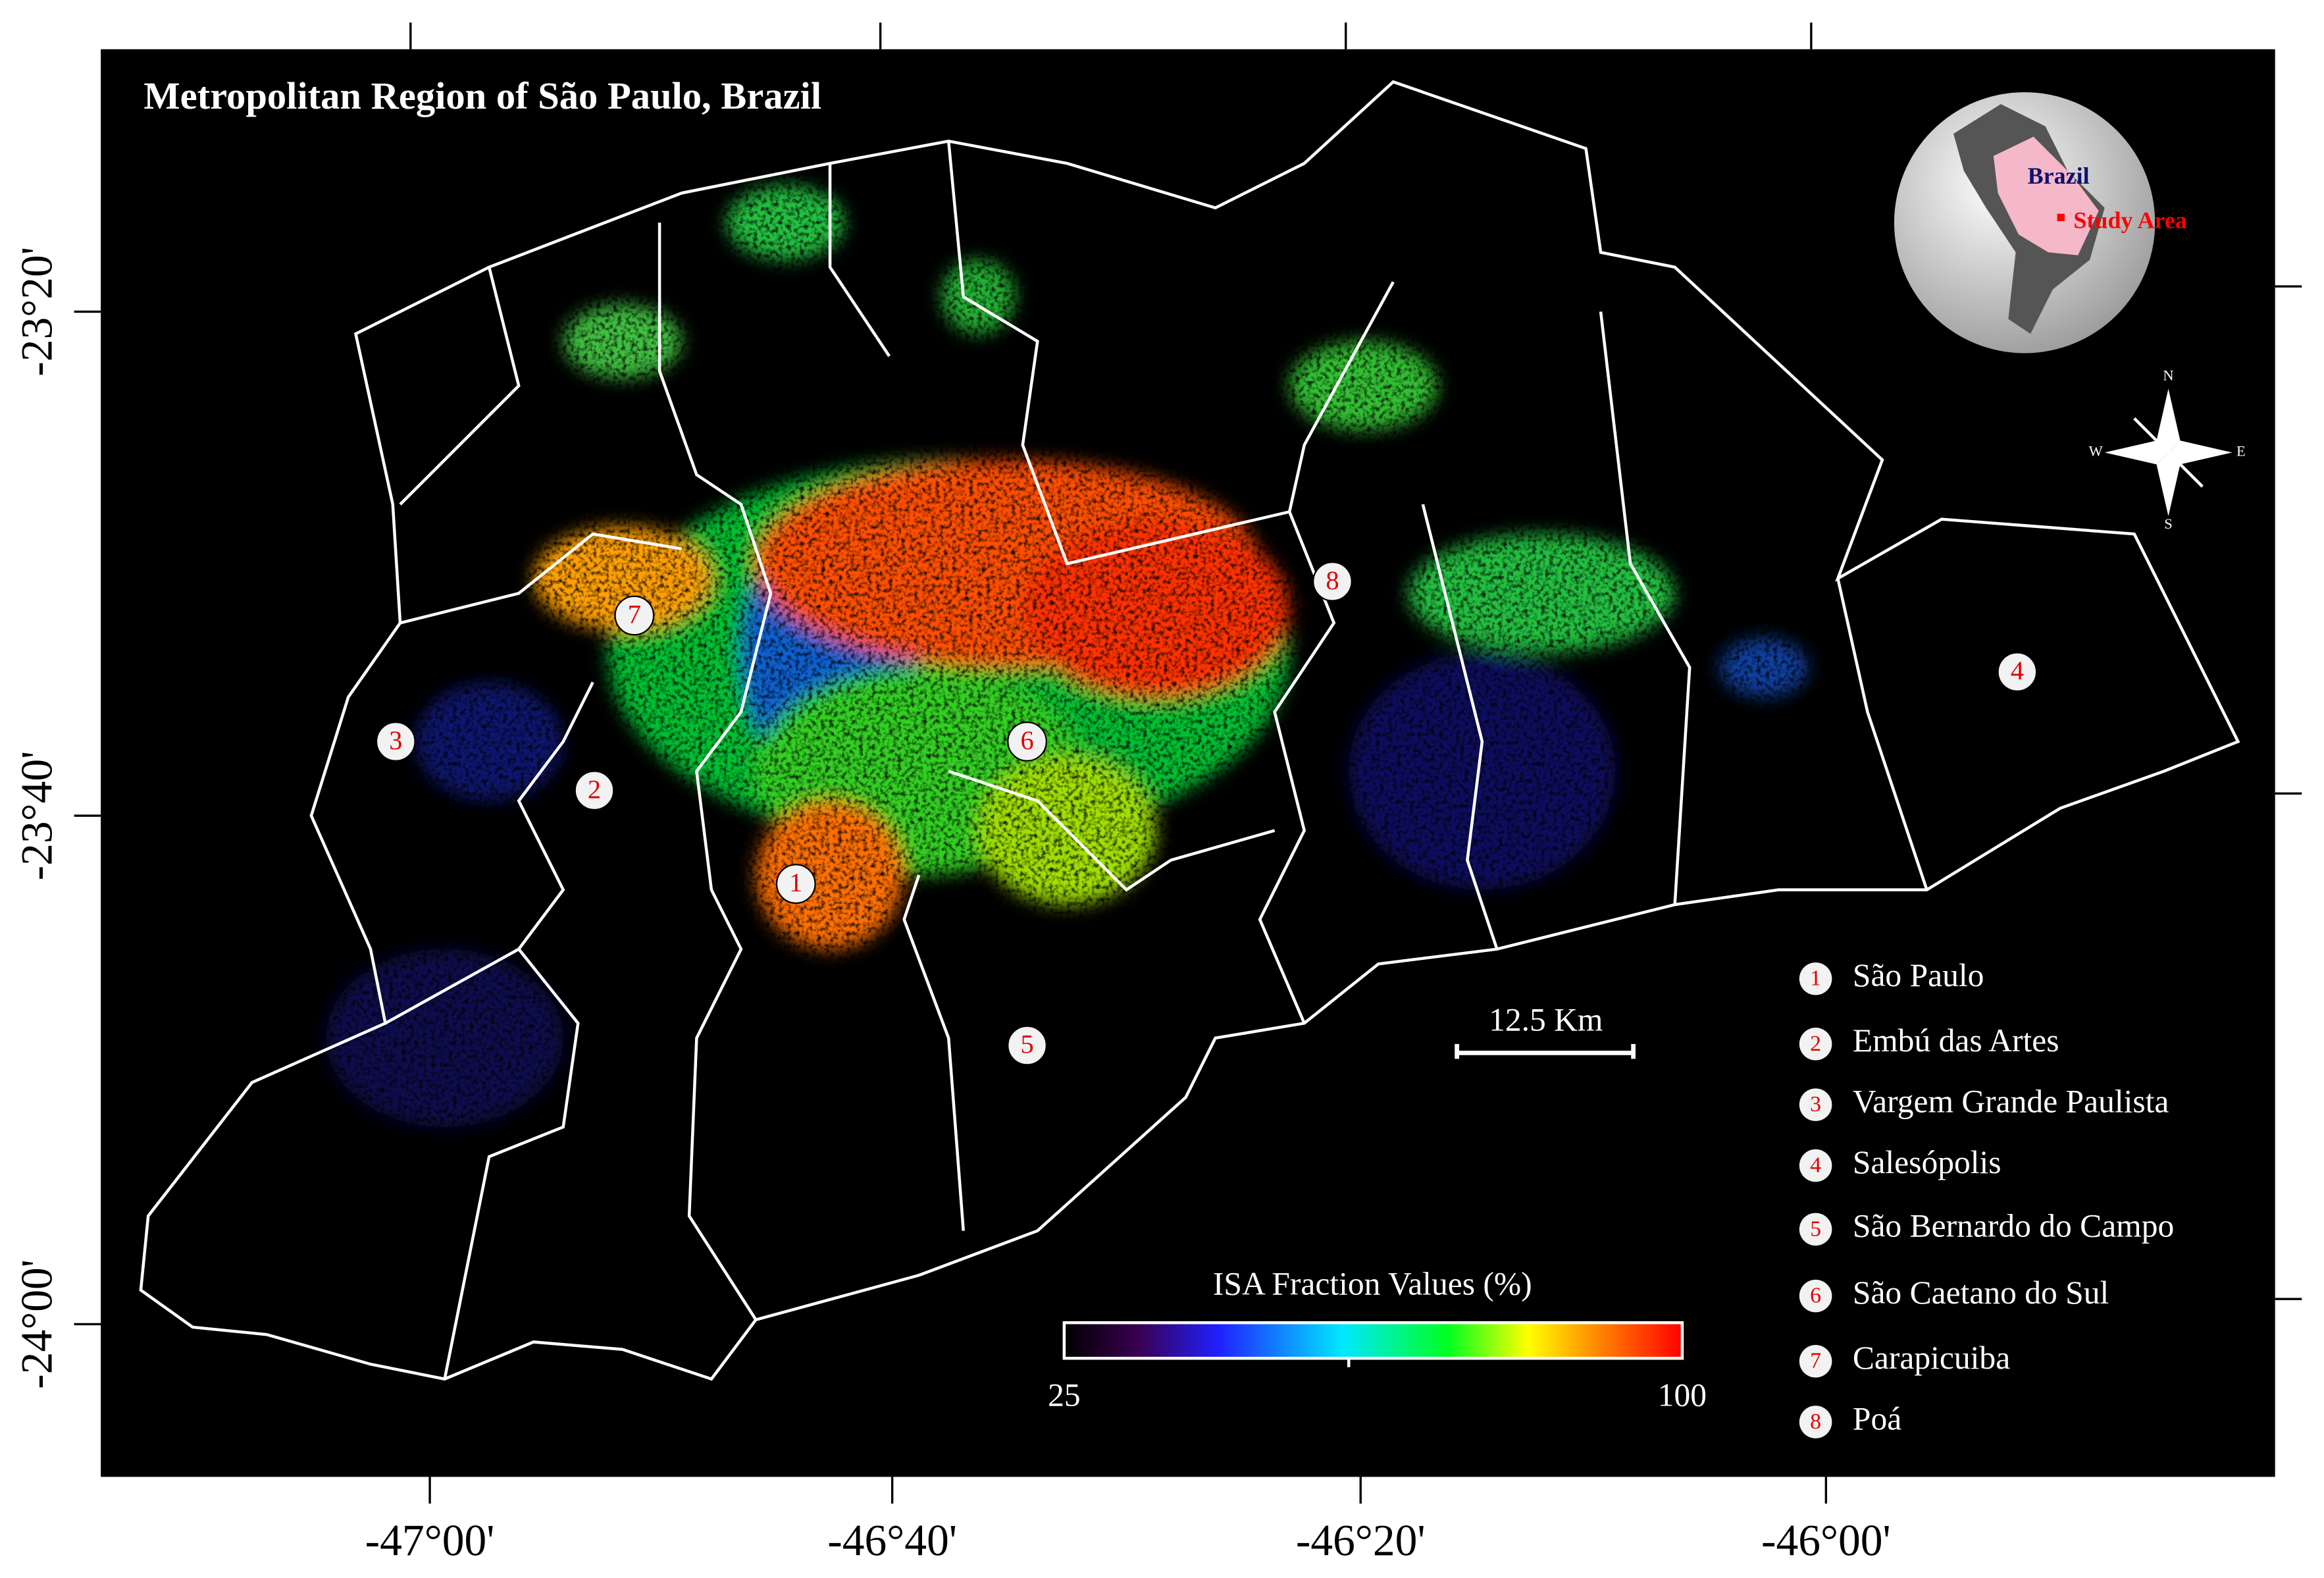  What do you see at coordinates (37, 1324) in the screenshot?
I see `latitude-label: -24°00'` at bounding box center [37, 1324].